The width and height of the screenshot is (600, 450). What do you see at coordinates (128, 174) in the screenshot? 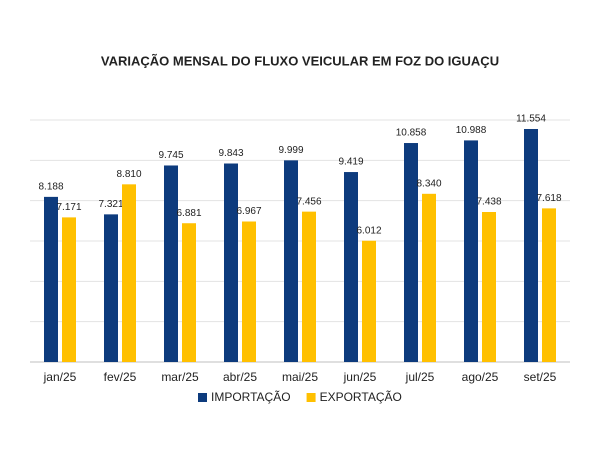
I see `data-label: 8.810` at bounding box center [128, 174].